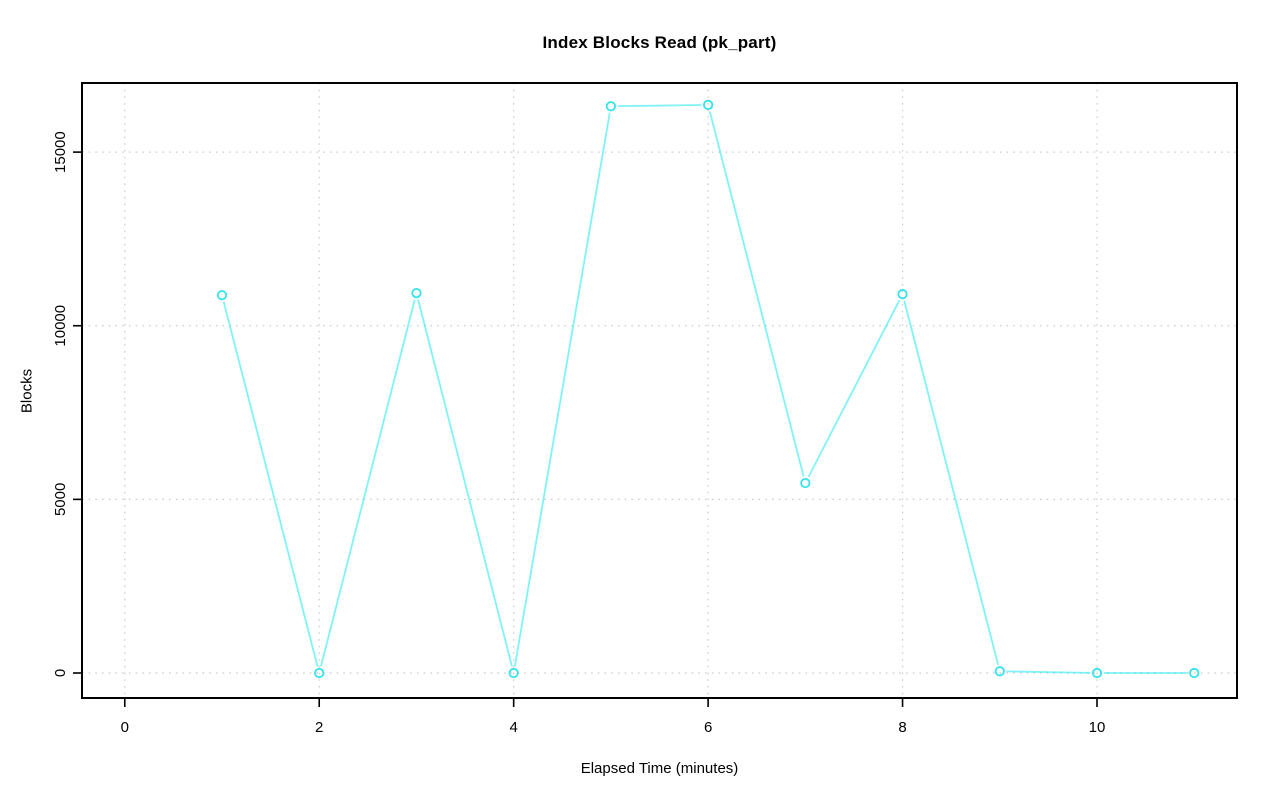  I want to click on x-tick-label: 6, so click(708, 727).